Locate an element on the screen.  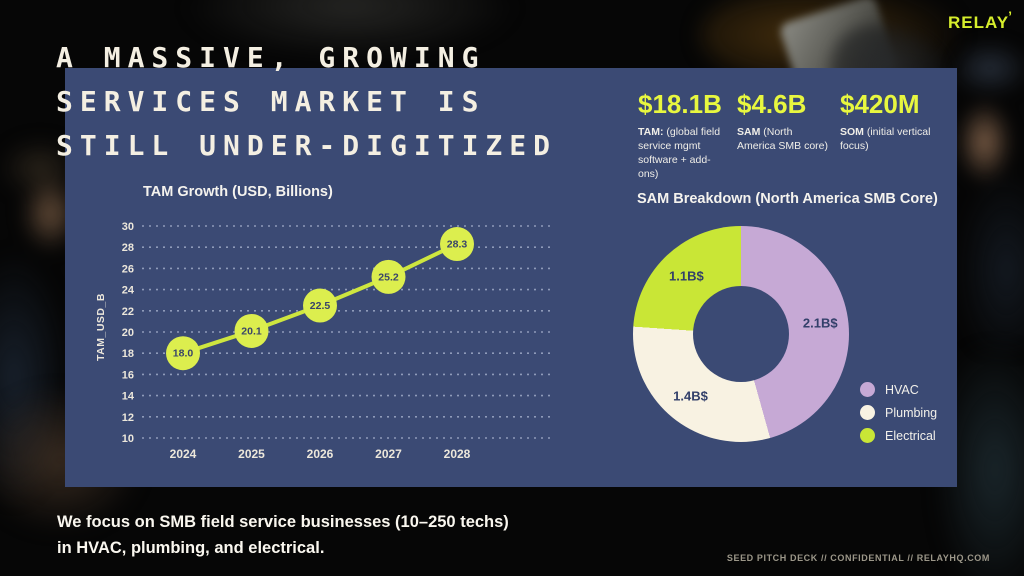
y-tick-label: 12 is located at coordinates (128, 418).